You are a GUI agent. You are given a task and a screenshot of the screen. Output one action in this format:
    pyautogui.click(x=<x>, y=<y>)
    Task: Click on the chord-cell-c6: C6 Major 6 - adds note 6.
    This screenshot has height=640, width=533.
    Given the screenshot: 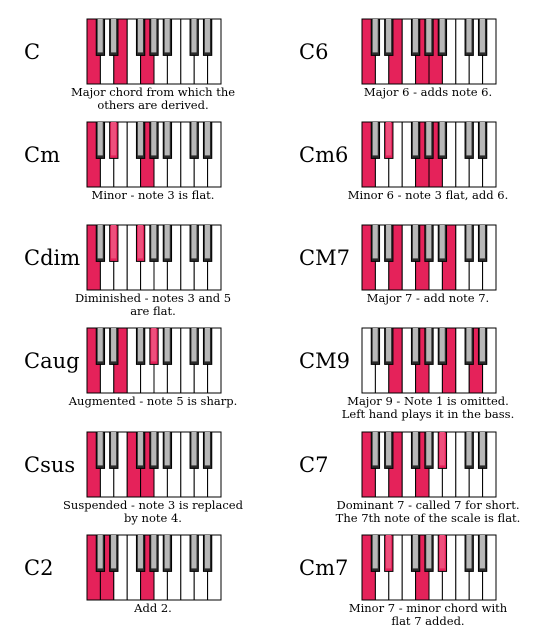 What is the action you would take?
    pyautogui.click(x=404, y=68)
    